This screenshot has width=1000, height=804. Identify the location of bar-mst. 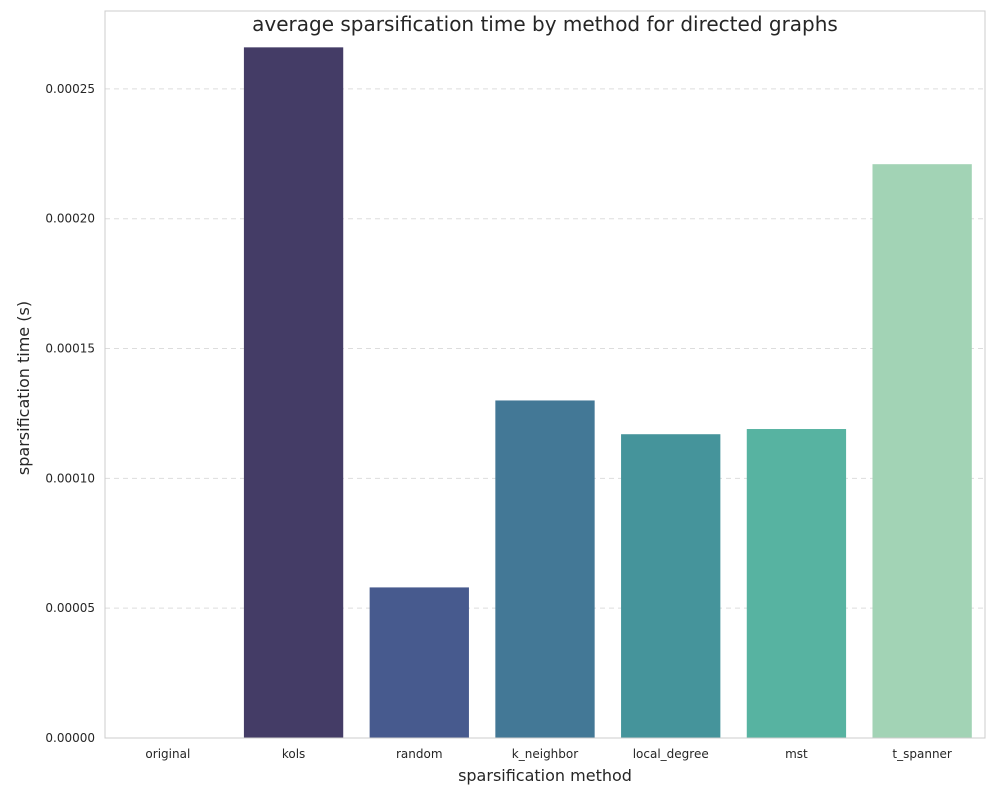
(796, 583).